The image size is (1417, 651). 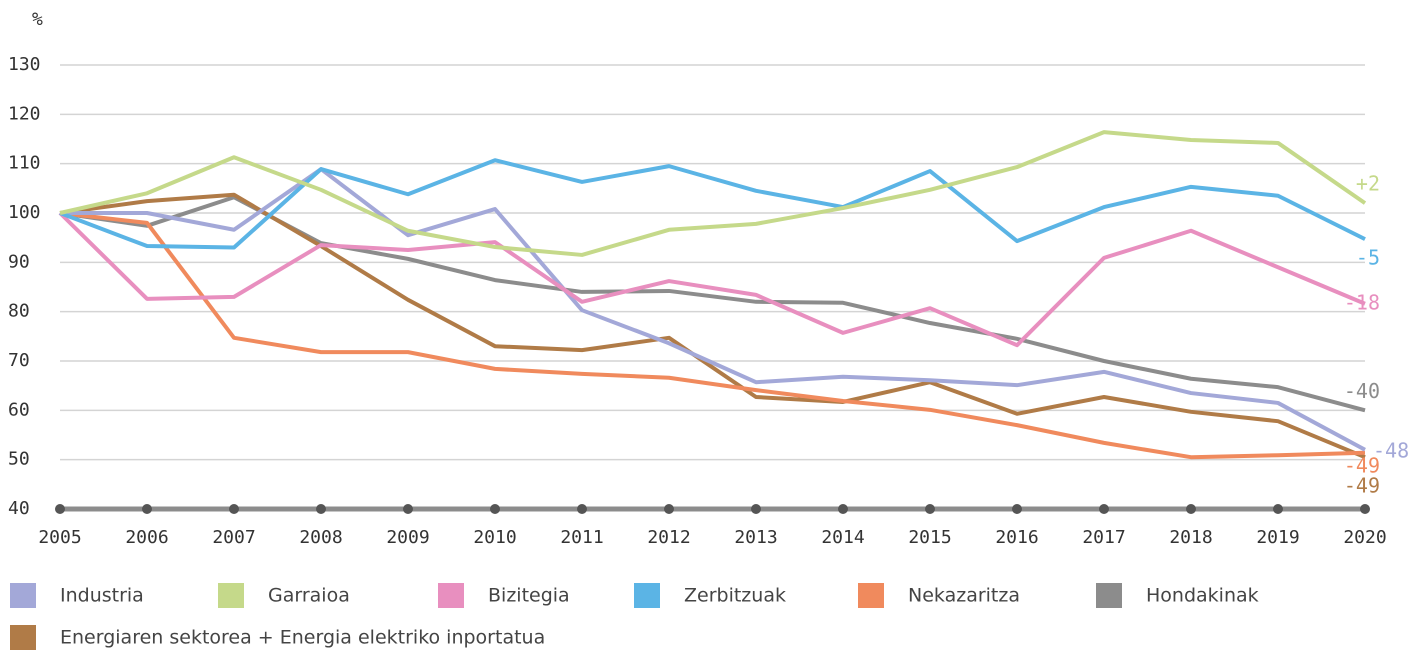 What do you see at coordinates (842, 537) in the screenshot?
I see `x-tick-label: 2014` at bounding box center [842, 537].